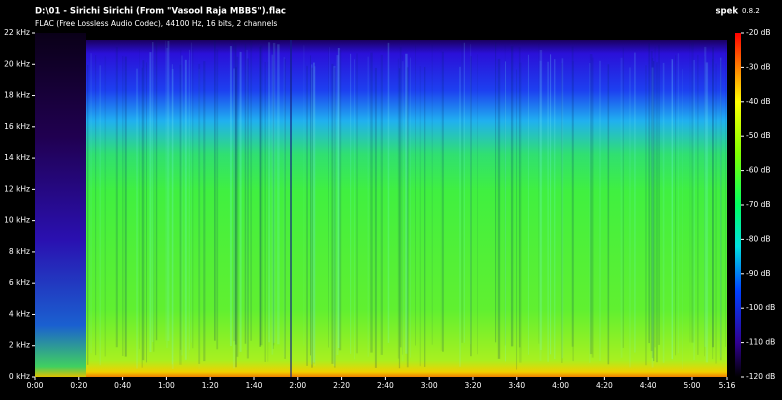 The image size is (782, 400). Describe the element at coordinates (19, 376) in the screenshot. I see `y-tick-label: 0 kHz` at that location.